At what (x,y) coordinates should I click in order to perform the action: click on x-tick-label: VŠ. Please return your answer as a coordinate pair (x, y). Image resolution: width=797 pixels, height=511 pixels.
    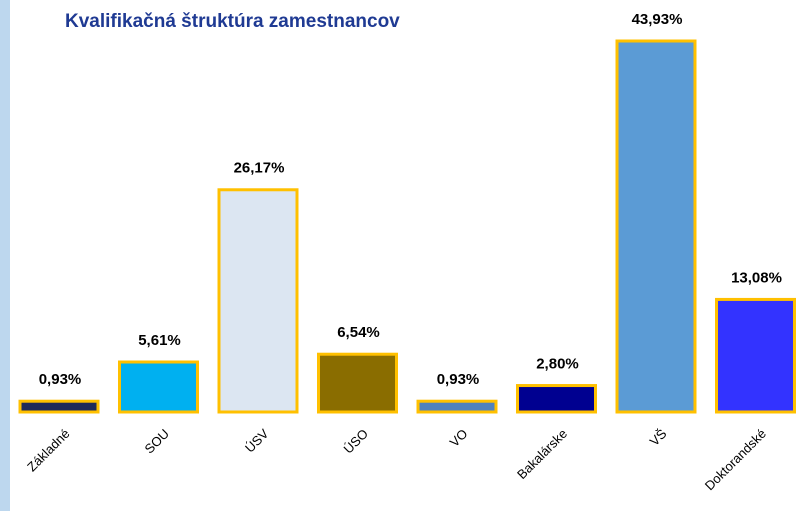
    Looking at the image, I should click on (658, 437).